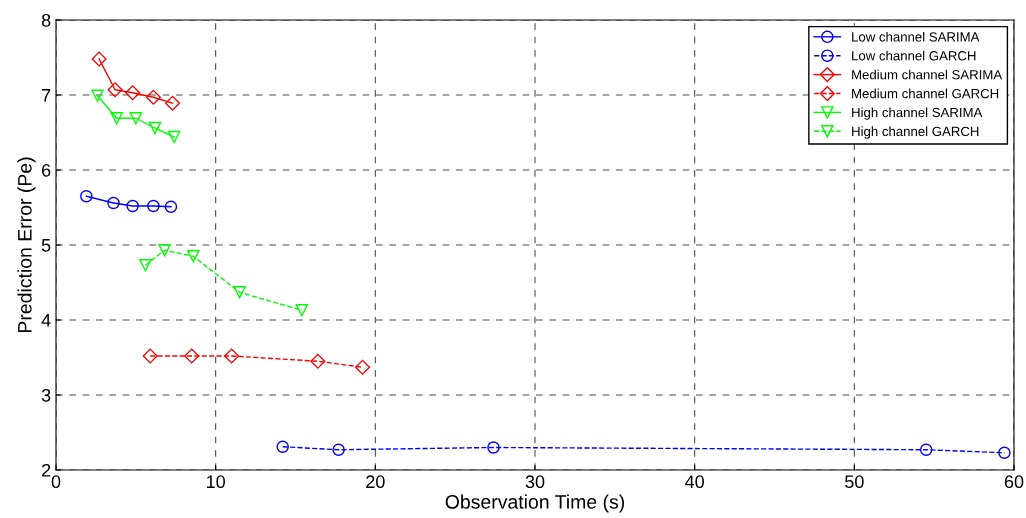 The width and height of the screenshot is (1026, 518). I want to click on y-tick-label: 2, so click(46, 470).